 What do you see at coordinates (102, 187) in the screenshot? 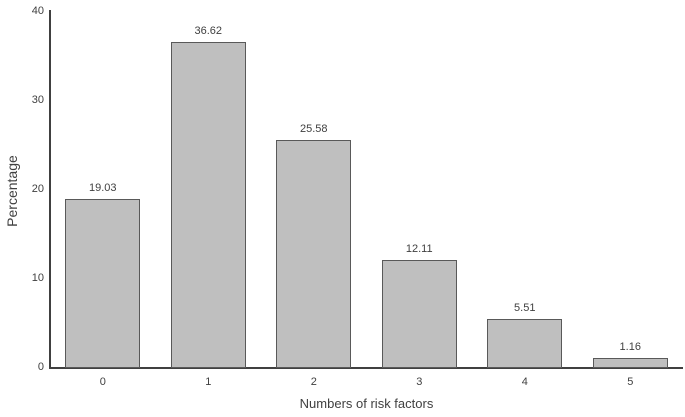
I see `bar-value-label: 19.03` at bounding box center [102, 187].